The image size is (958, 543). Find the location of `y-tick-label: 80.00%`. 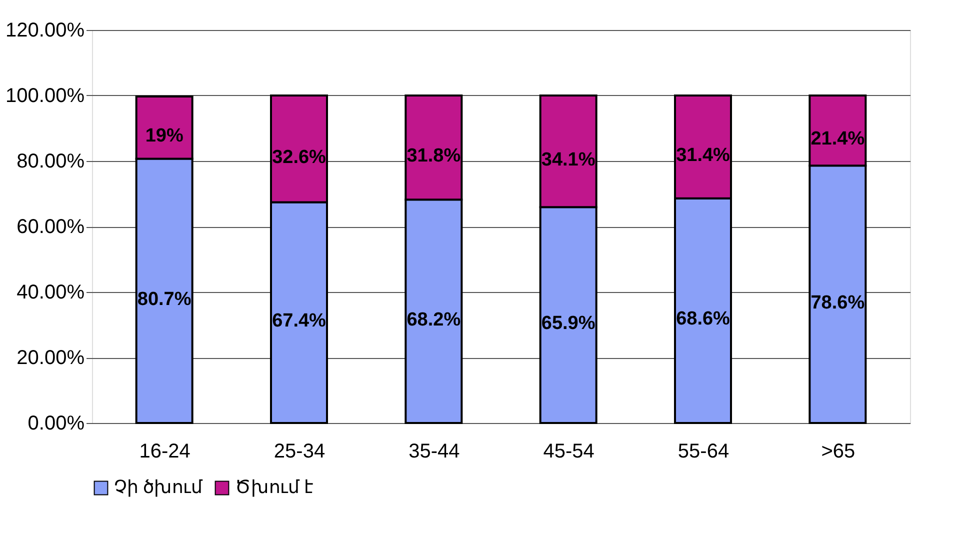

y-tick-label: 80.00% is located at coordinates (50, 161).